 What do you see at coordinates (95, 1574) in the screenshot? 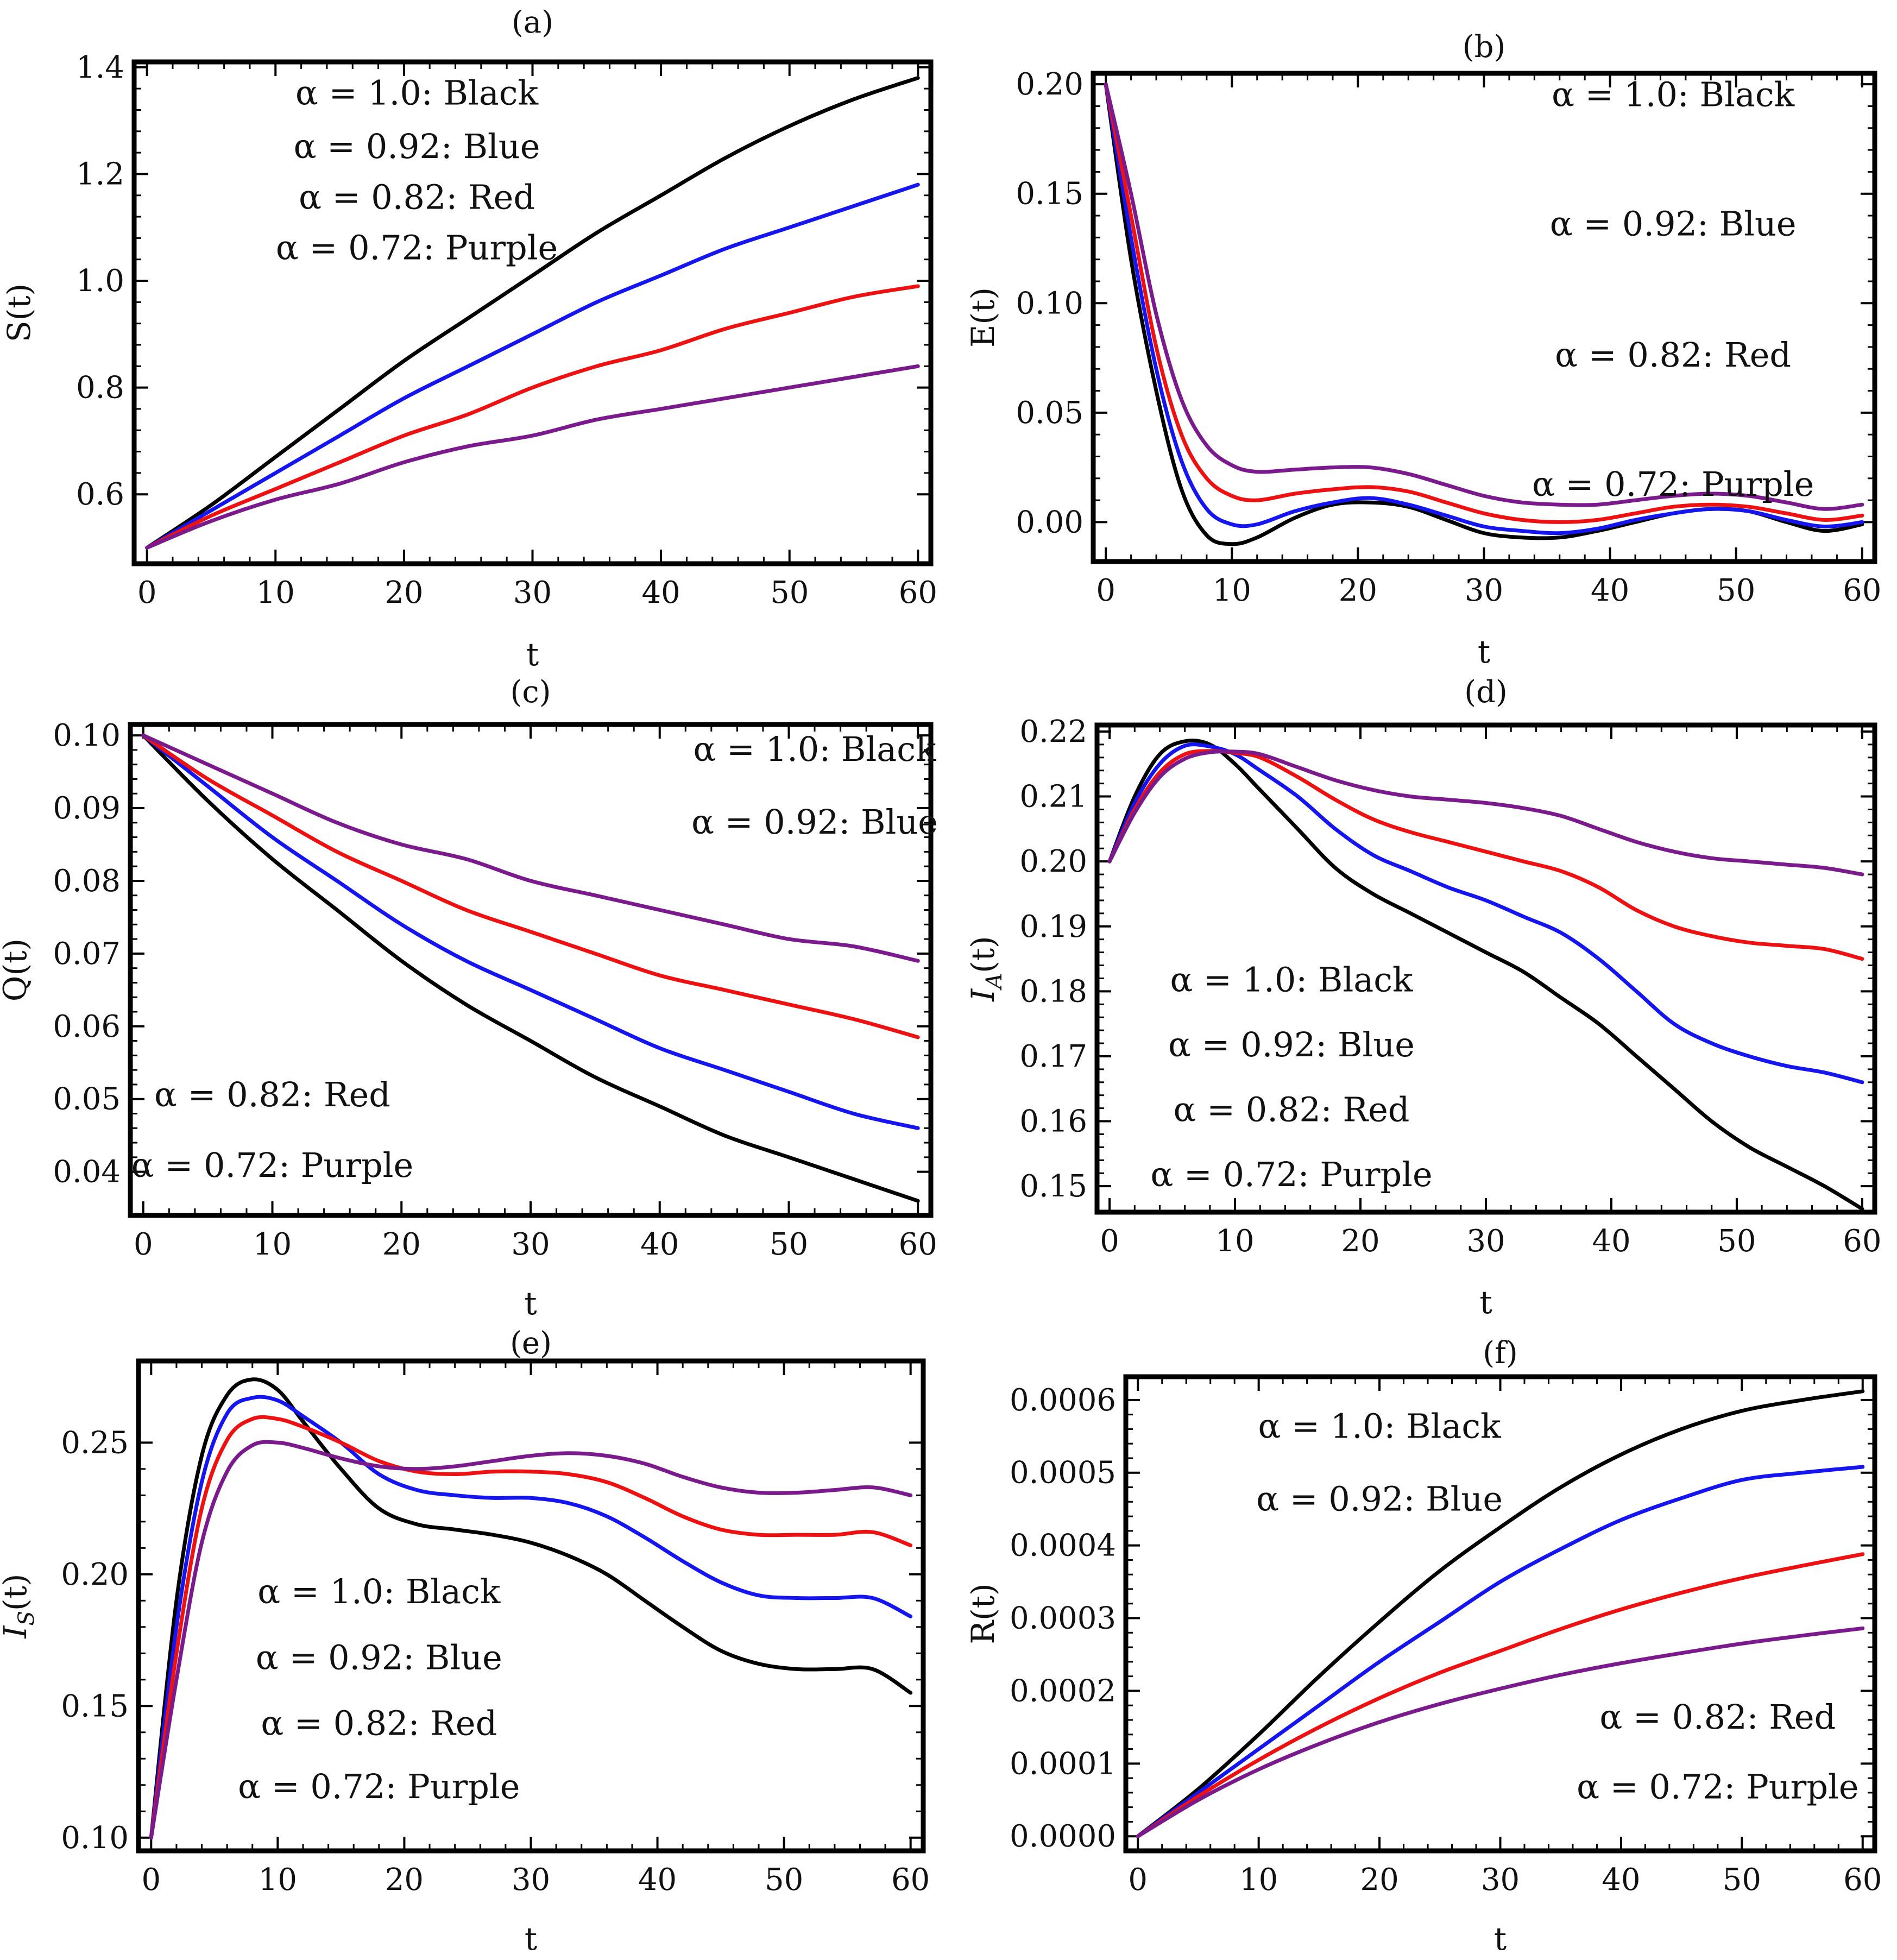
I see `y-tick-label: 0.20` at bounding box center [95, 1574].